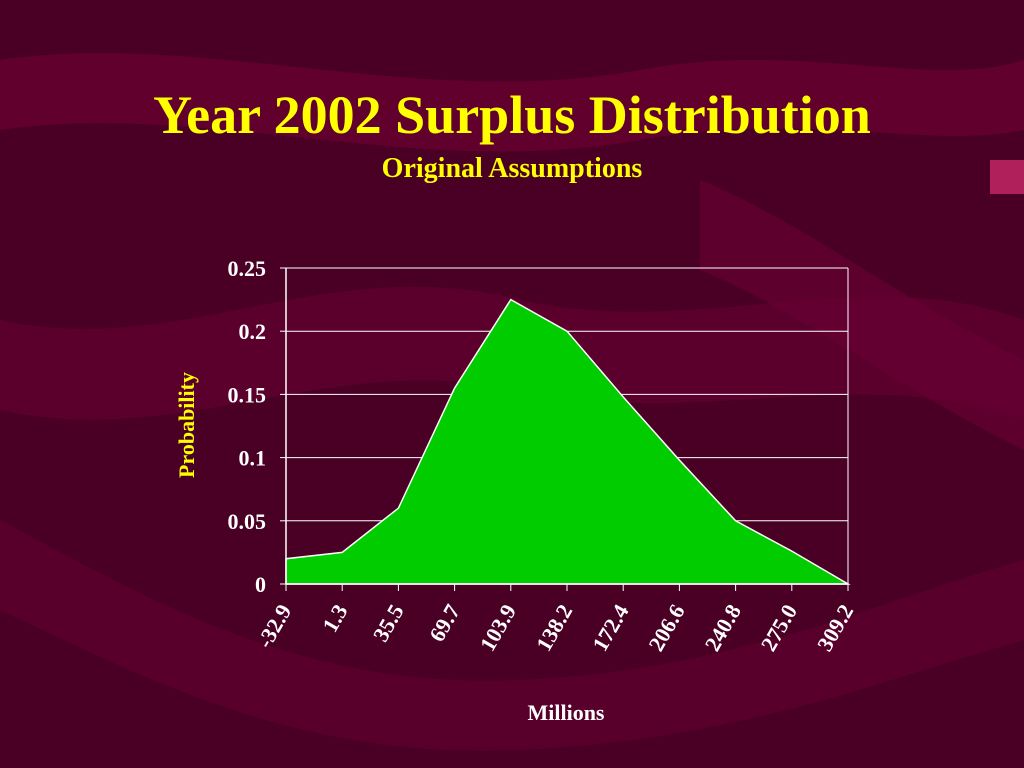 Image resolution: width=1024 pixels, height=768 pixels. What do you see at coordinates (186, 425) in the screenshot?
I see `y-axis-label: Probability` at bounding box center [186, 425].